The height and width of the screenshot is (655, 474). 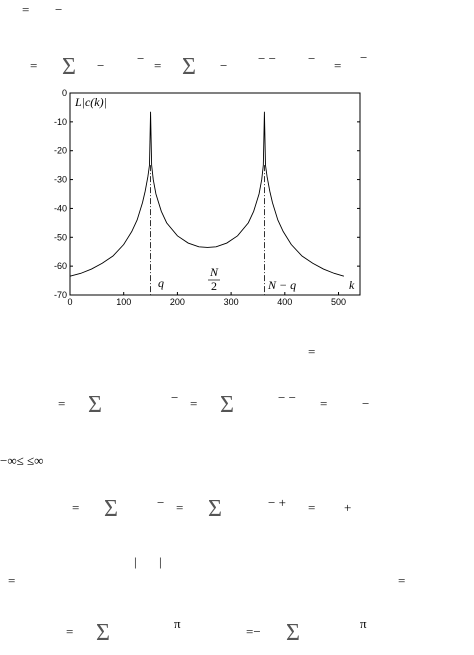 What do you see at coordinates (352, 285) in the screenshot?
I see `annotation-k: k` at bounding box center [352, 285].